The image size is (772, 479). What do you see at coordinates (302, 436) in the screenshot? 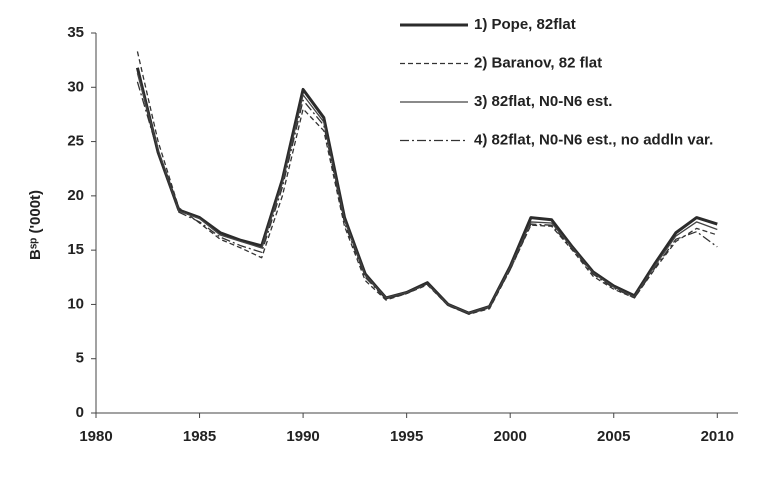
I see `x-tick-label: 1990` at bounding box center [302, 436].